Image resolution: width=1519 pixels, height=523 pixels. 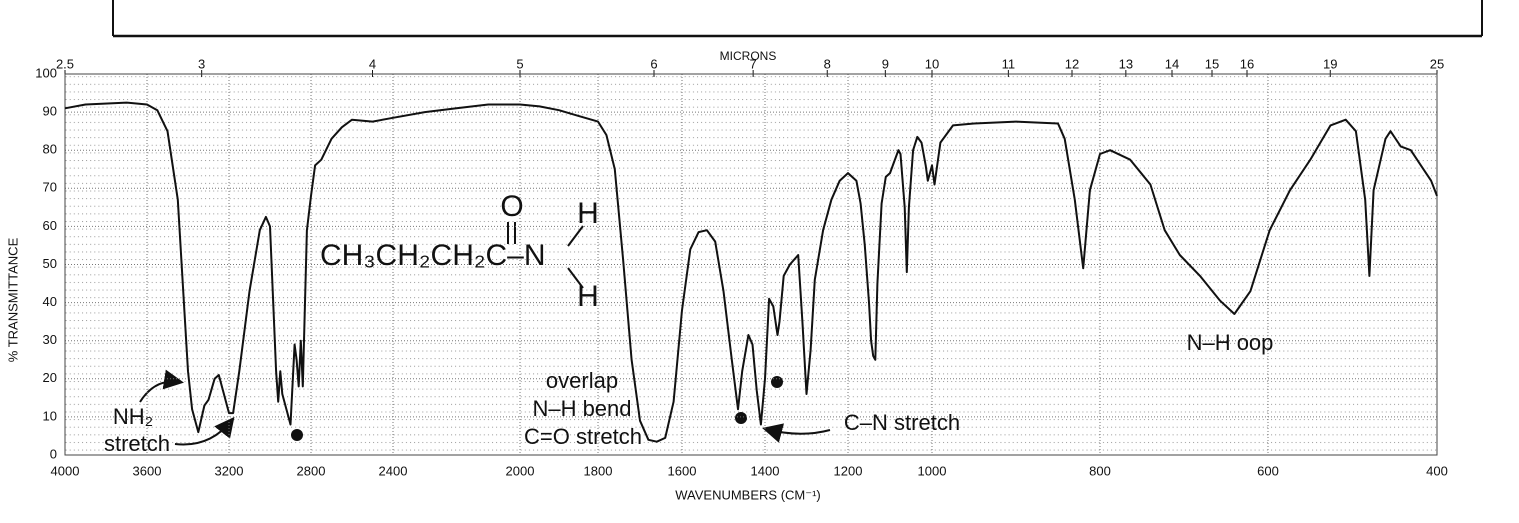 I want to click on x-tick-label: 3200, so click(x=229, y=470).